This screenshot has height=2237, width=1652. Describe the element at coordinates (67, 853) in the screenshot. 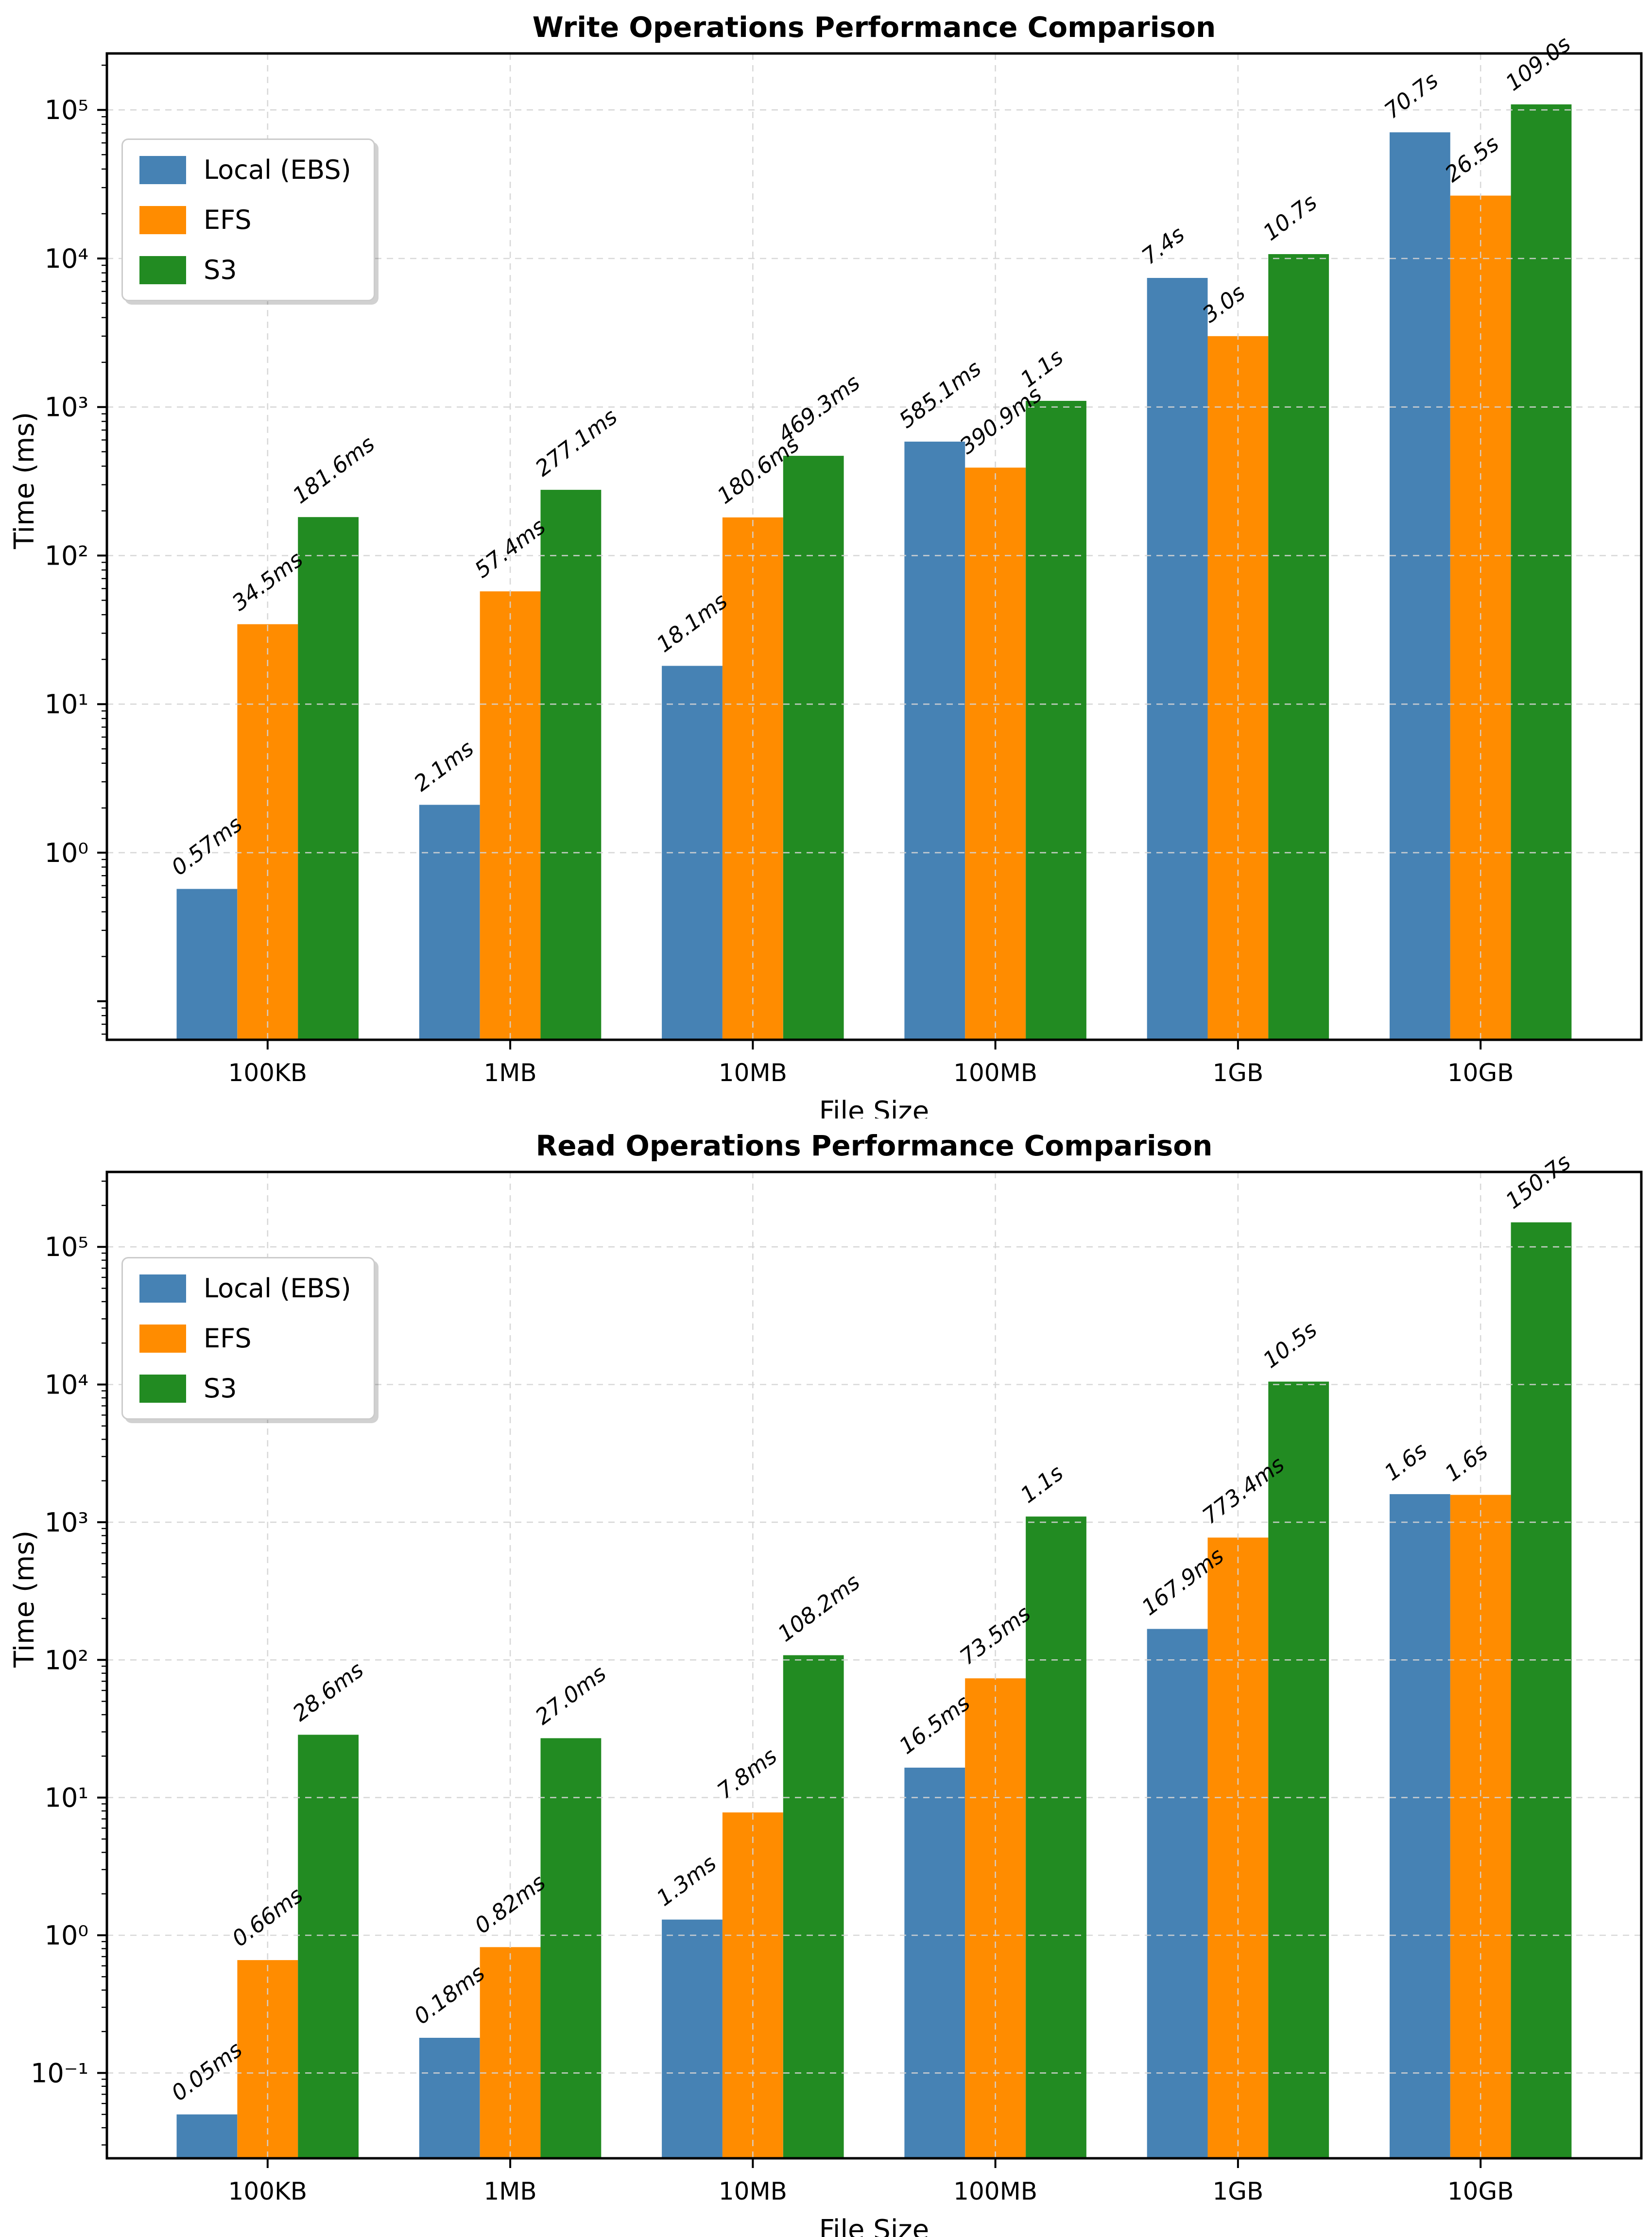

I see `y-tick-label: 10⁰` at that location.